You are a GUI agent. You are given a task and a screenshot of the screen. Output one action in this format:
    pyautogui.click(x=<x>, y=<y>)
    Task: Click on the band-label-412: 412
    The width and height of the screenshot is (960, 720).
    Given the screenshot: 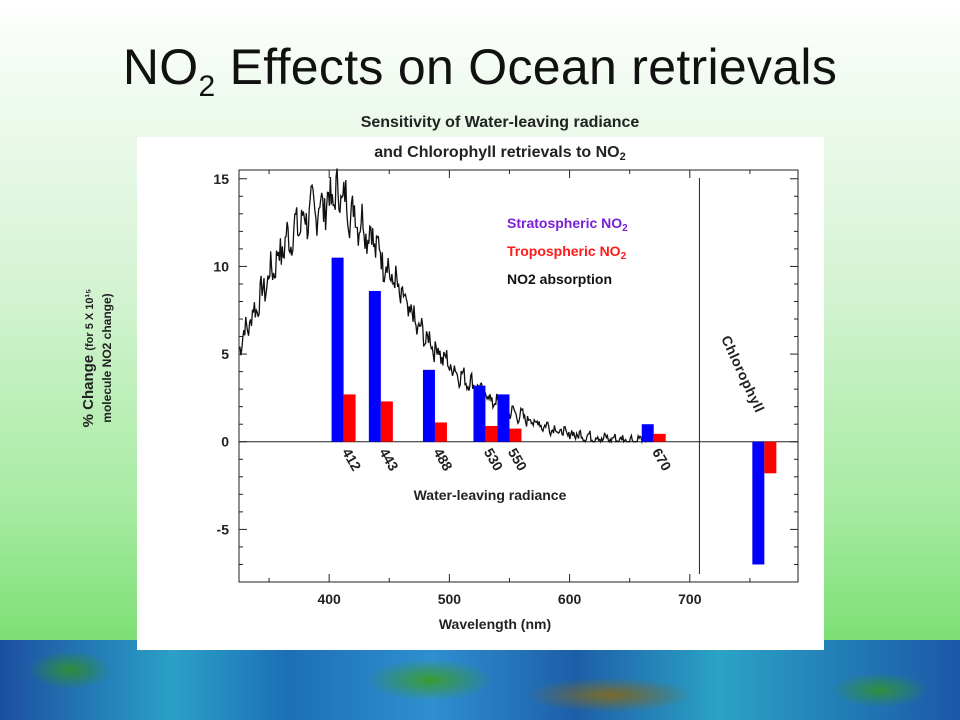 What is the action you would take?
    pyautogui.click(x=352, y=459)
    